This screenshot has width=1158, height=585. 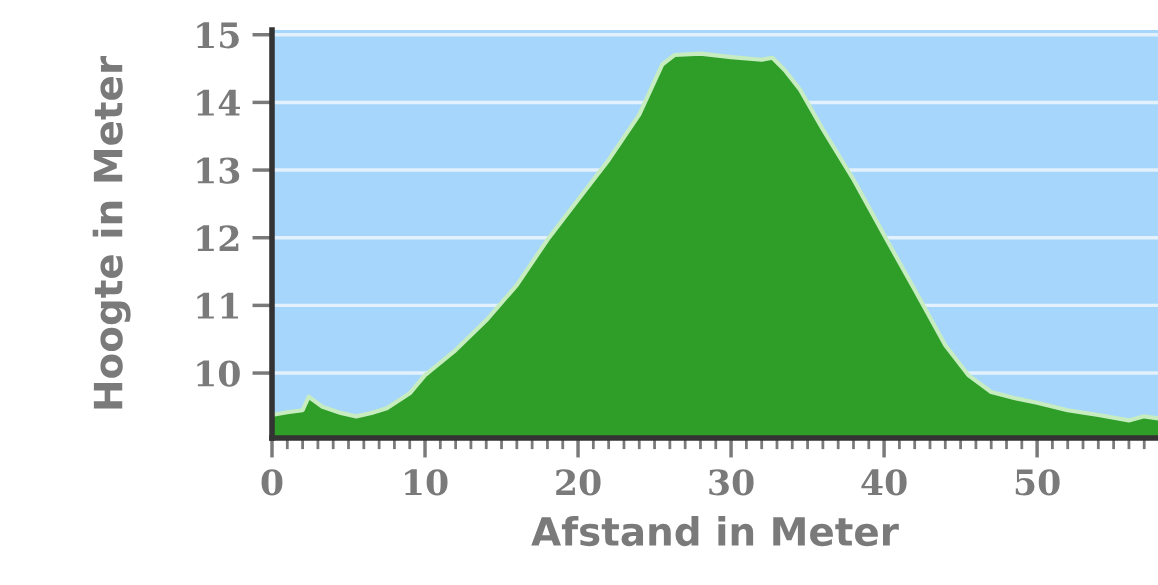 I want to click on y-tick-label: 14, so click(x=219, y=102).